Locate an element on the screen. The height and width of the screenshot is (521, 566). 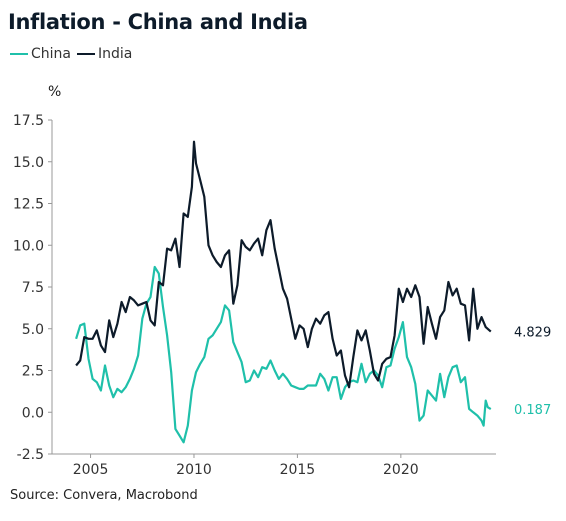
legend-swatch-china is located at coordinates (19, 54).